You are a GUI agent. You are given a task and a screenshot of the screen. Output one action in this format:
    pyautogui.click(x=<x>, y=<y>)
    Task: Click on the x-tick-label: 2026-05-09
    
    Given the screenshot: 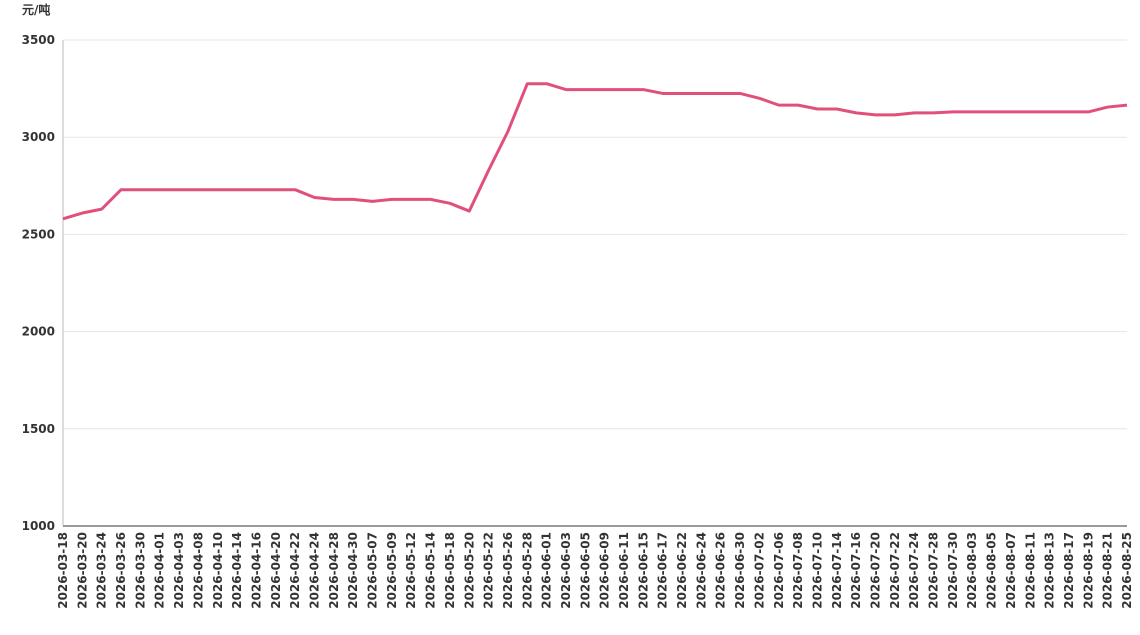 What is the action you would take?
    pyautogui.click(x=392, y=570)
    